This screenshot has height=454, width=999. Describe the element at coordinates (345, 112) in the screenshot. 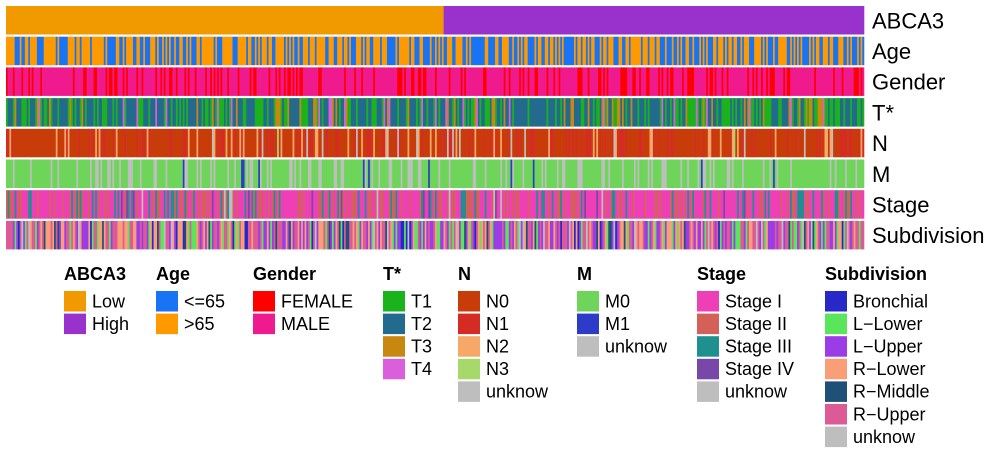

I see `cell-t-t4` at that location.